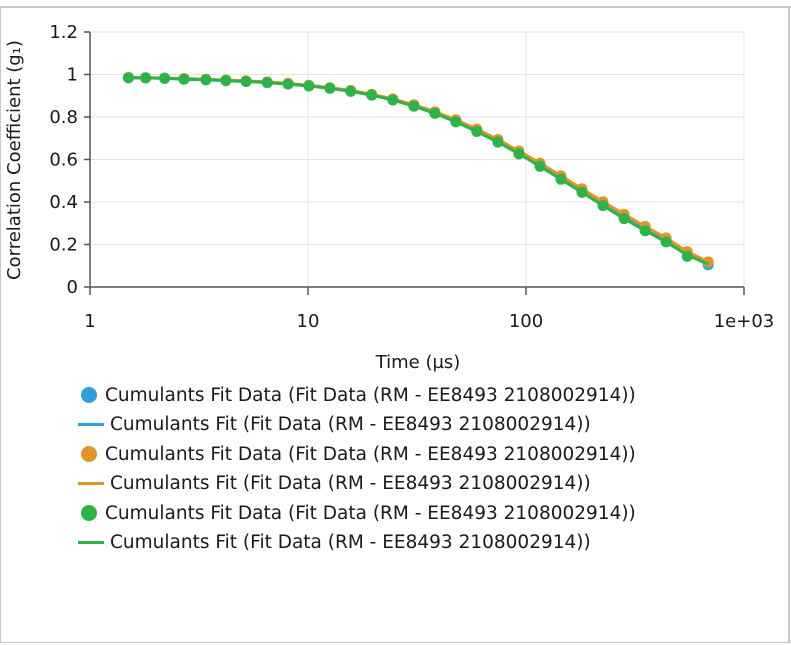  Describe the element at coordinates (395, 4) in the screenshot. I see `panel-top-border` at that location.